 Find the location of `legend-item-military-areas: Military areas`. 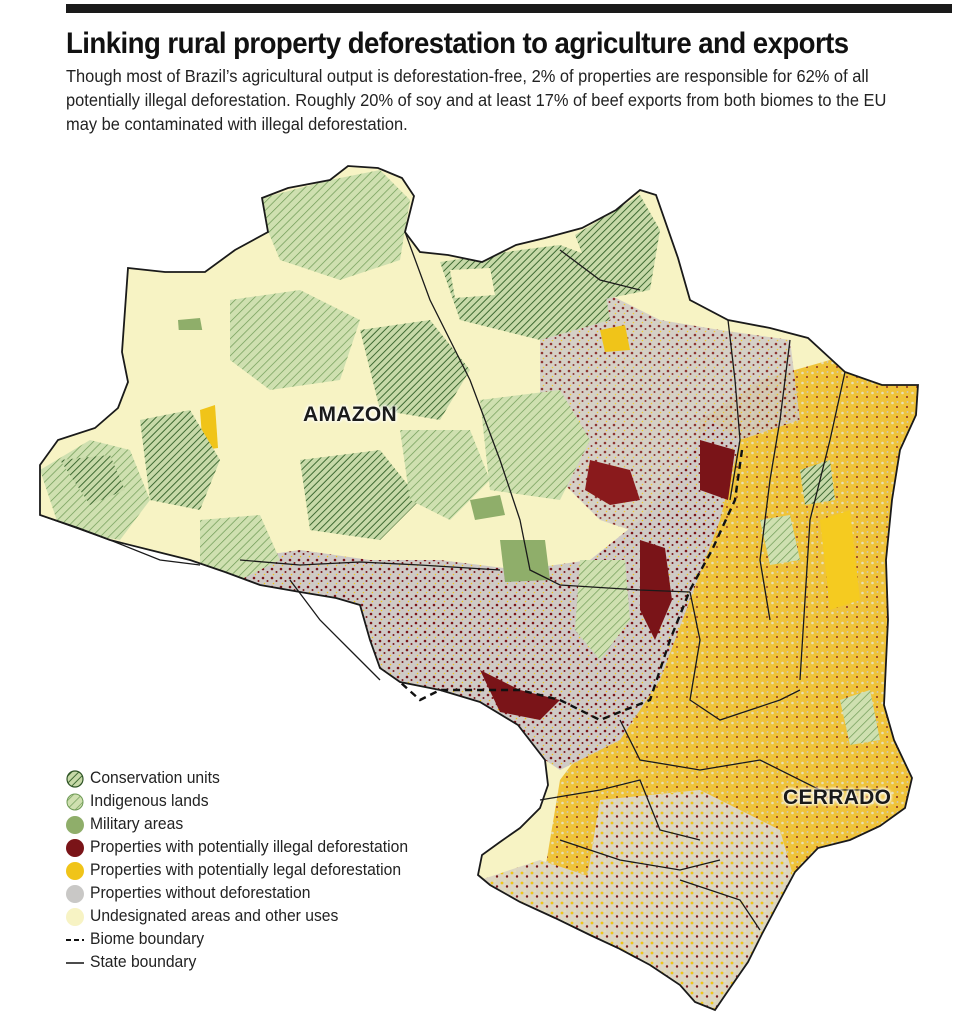

legend-item-military-areas: Military areas is located at coordinates (245, 824).